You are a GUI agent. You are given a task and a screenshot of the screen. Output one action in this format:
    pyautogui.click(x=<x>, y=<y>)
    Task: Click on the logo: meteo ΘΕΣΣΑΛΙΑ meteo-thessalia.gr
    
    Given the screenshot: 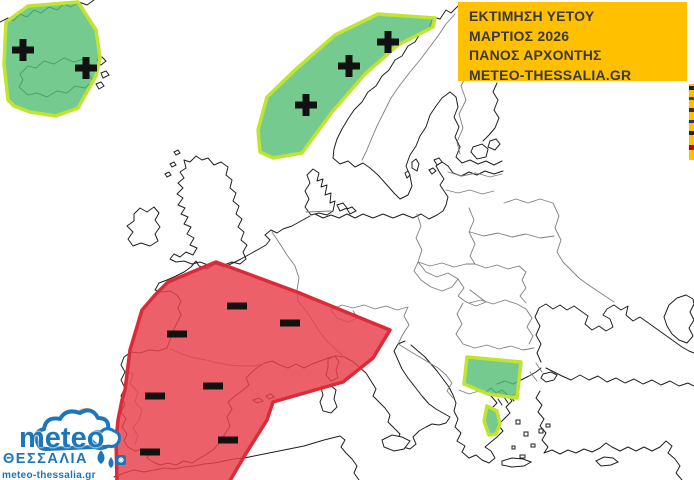 What is the action you would take?
    pyautogui.click(x=64, y=442)
    